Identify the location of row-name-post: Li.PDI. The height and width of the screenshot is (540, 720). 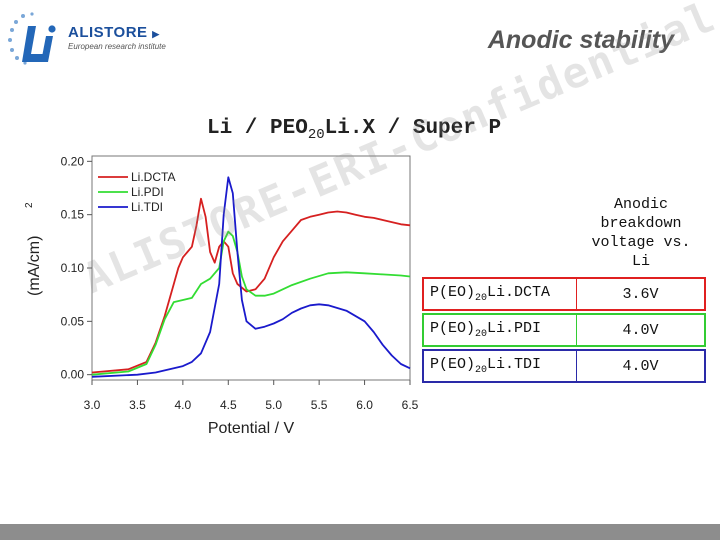
(514, 328).